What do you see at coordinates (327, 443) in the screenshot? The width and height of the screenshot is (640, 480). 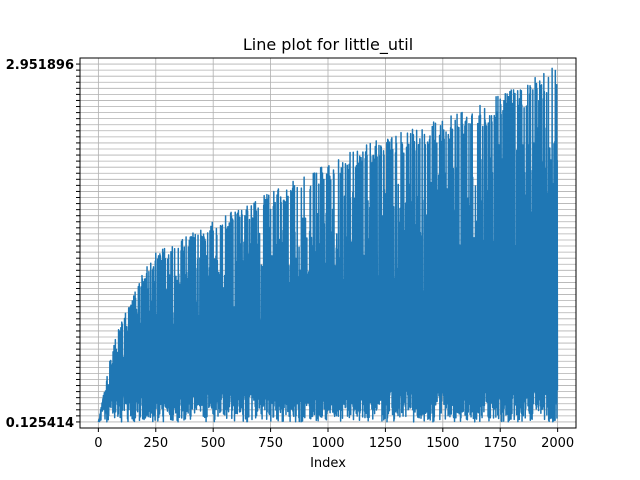 I see `x-tick-label: 1000` at bounding box center [327, 443].